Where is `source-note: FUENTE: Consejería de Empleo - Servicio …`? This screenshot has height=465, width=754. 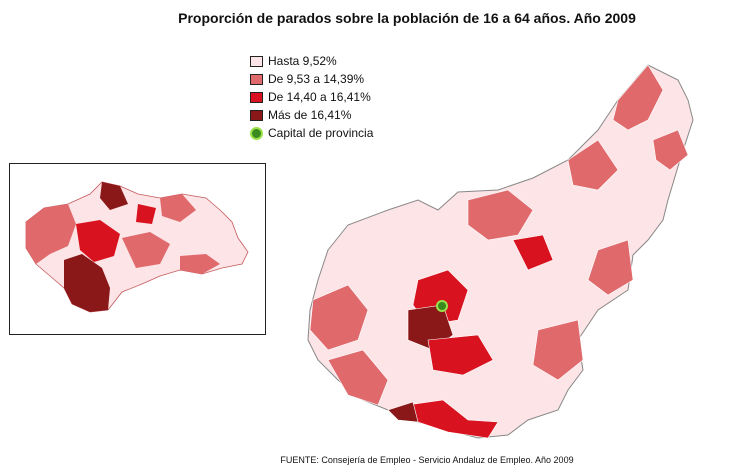 source-note: FUENTE: Consejería de Empleo - Servicio … is located at coordinates (427, 460).